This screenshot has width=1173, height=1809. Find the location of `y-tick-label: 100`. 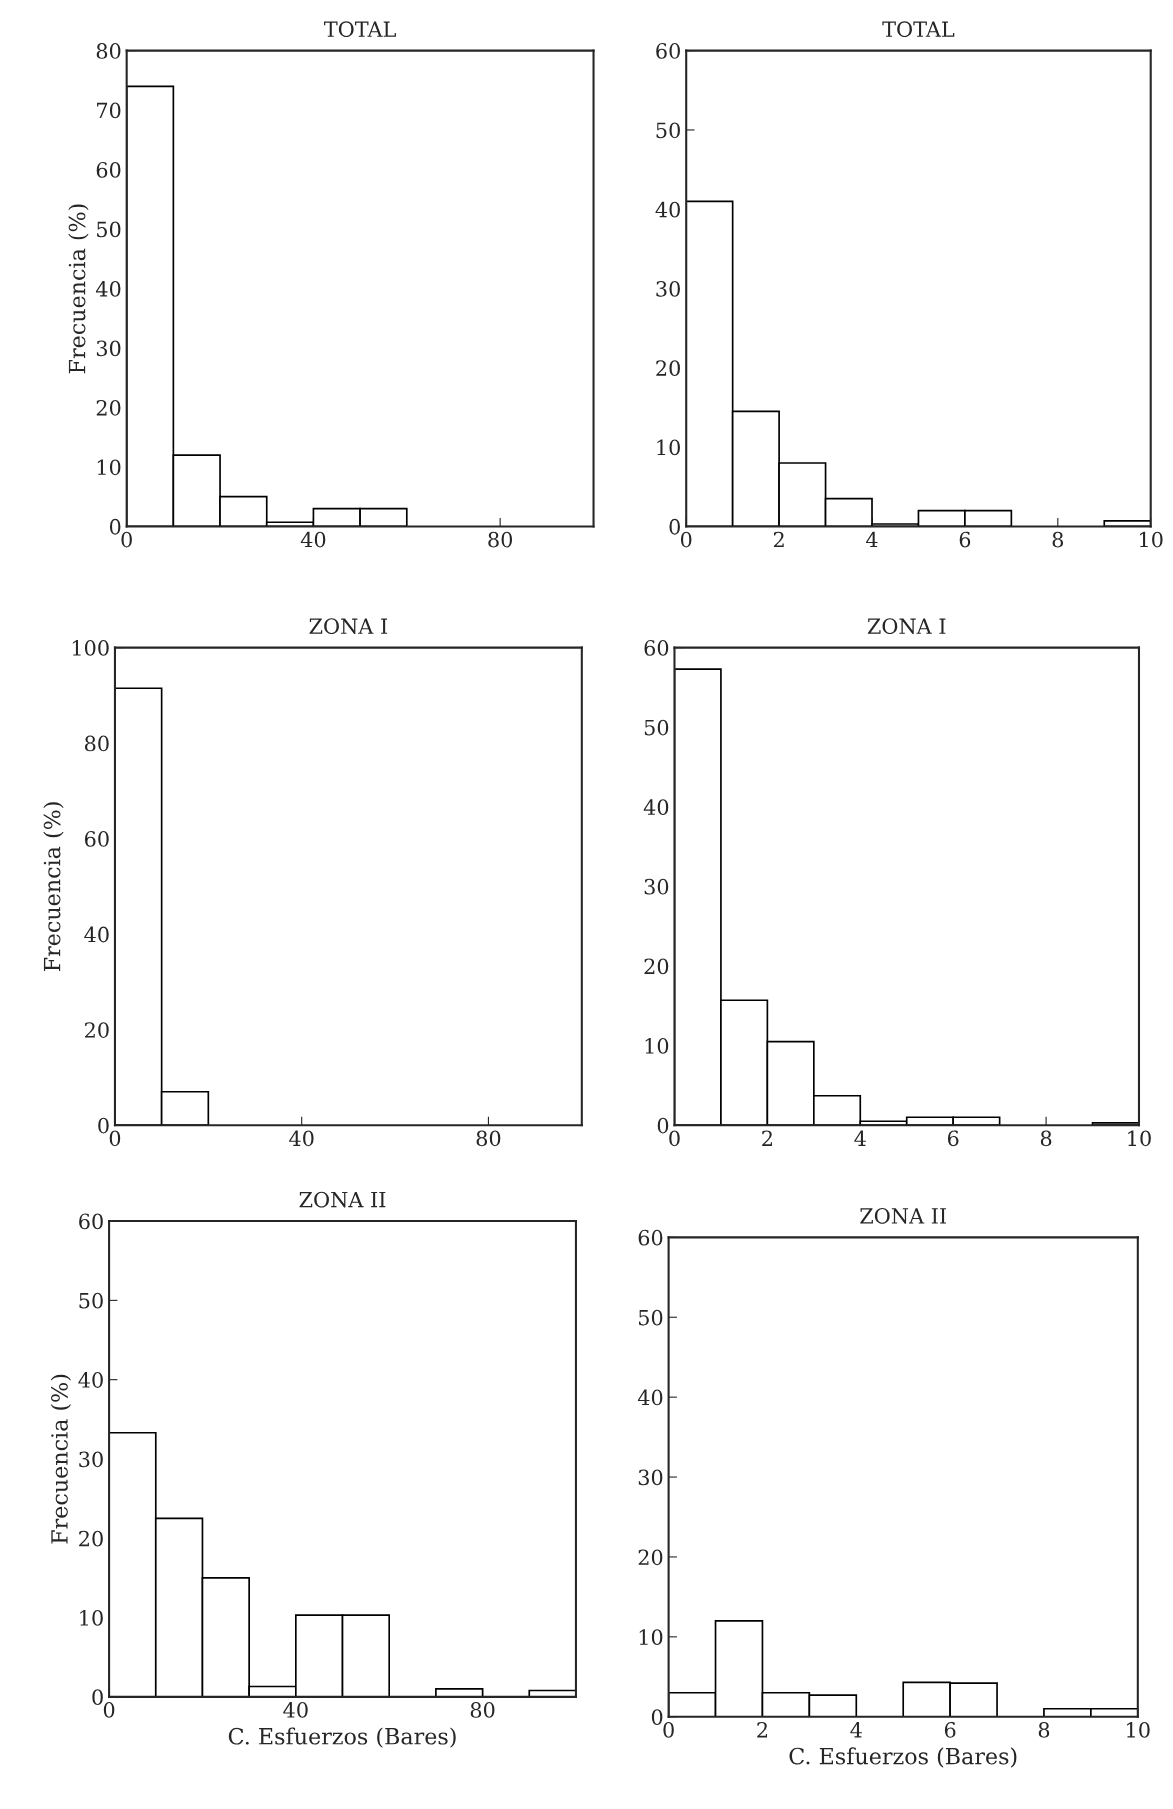

y-tick-label: 100 is located at coordinates (90, 648).